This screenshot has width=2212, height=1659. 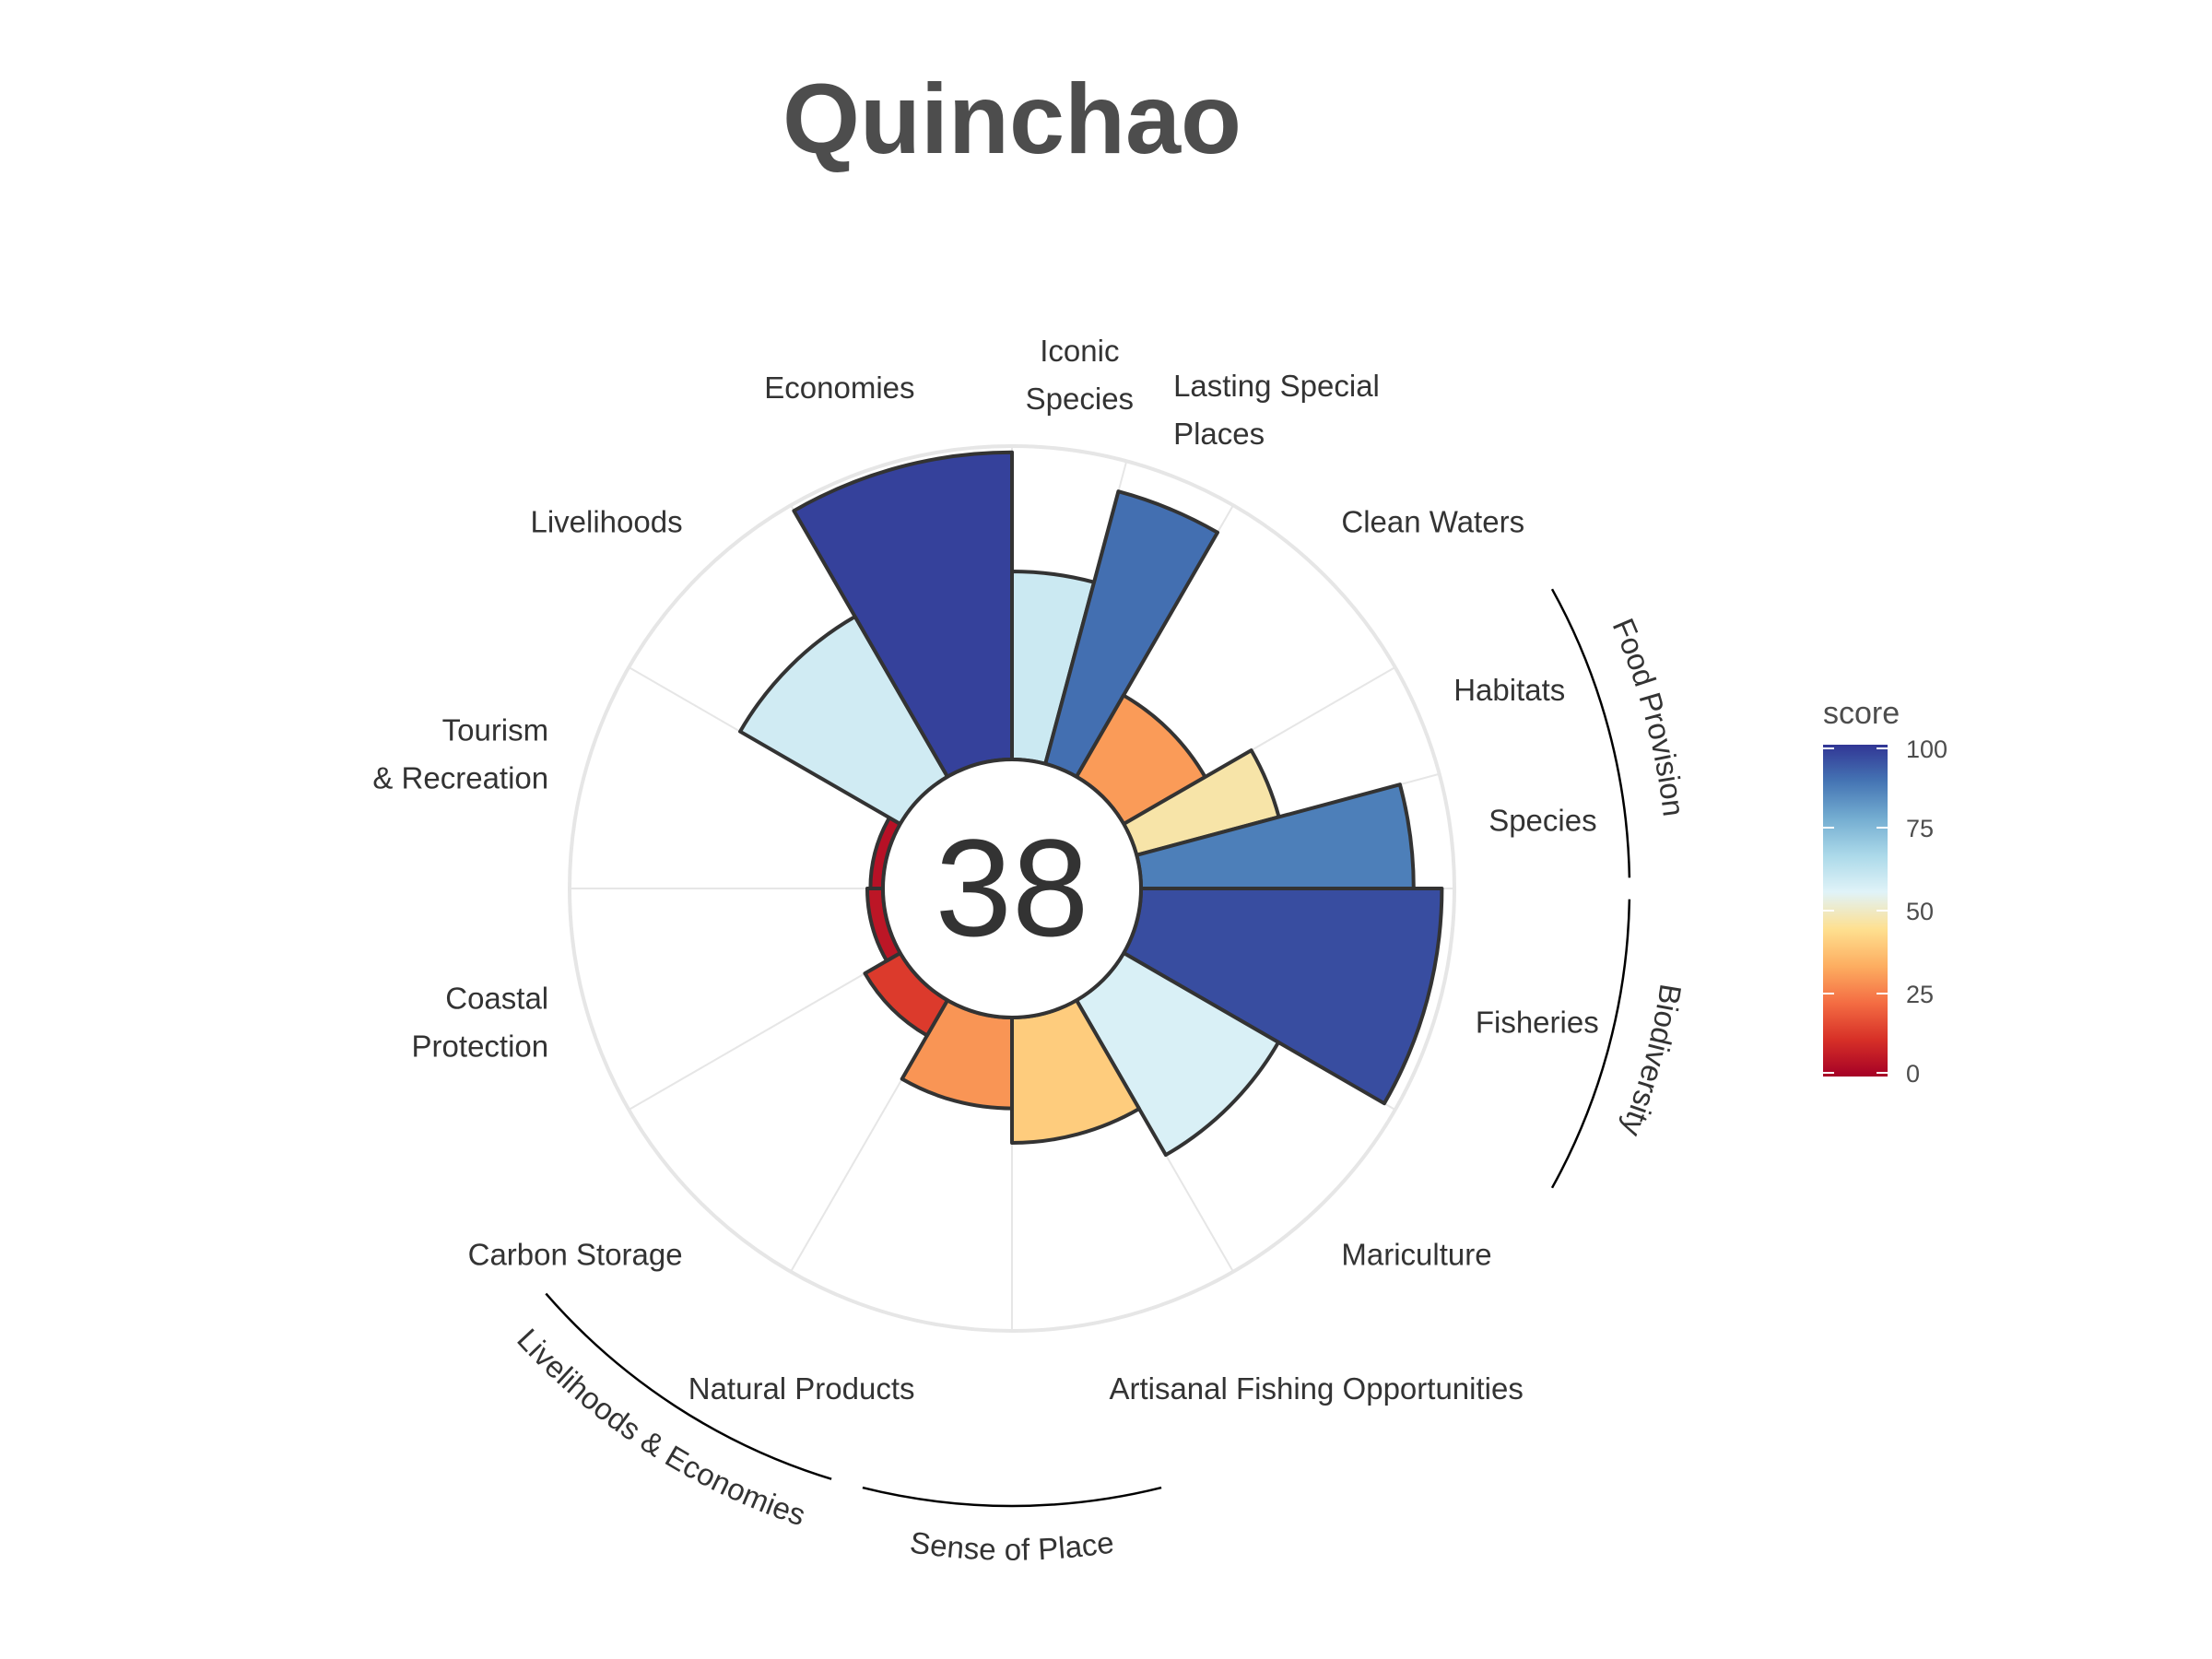 What do you see at coordinates (1011, 118) in the screenshot?
I see `chart-title: Quinchao` at bounding box center [1011, 118].